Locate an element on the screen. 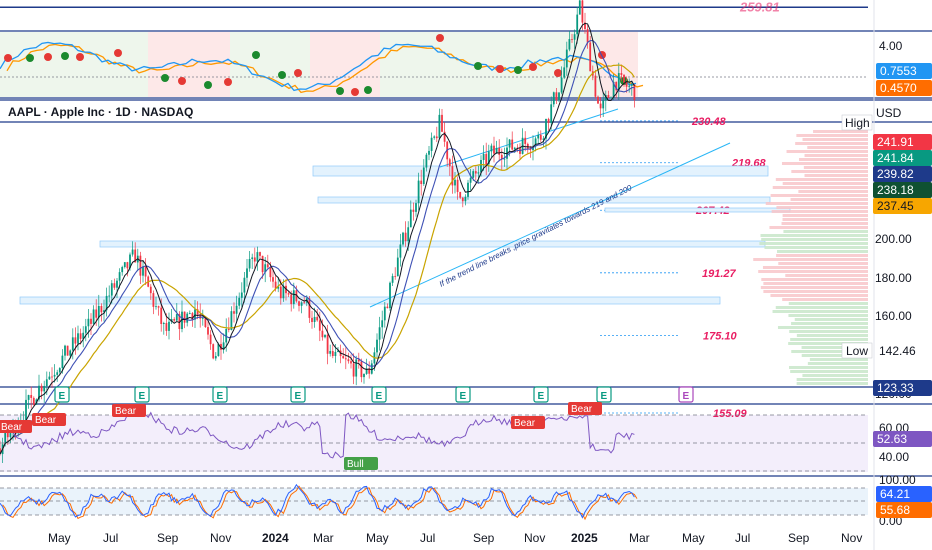 The width and height of the screenshot is (932, 550). osc-main-line is located at coordinates (318, 66).